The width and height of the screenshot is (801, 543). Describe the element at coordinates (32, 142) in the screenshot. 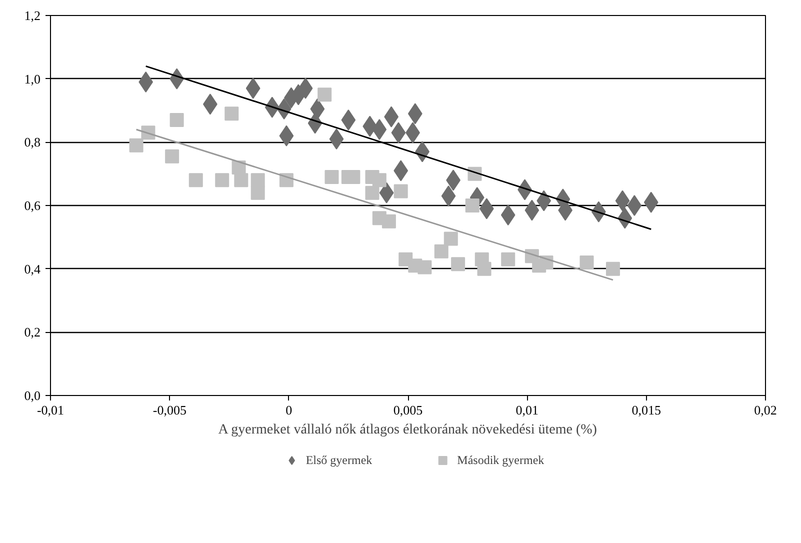

I see `y-tick-label: 0,8` at that location.